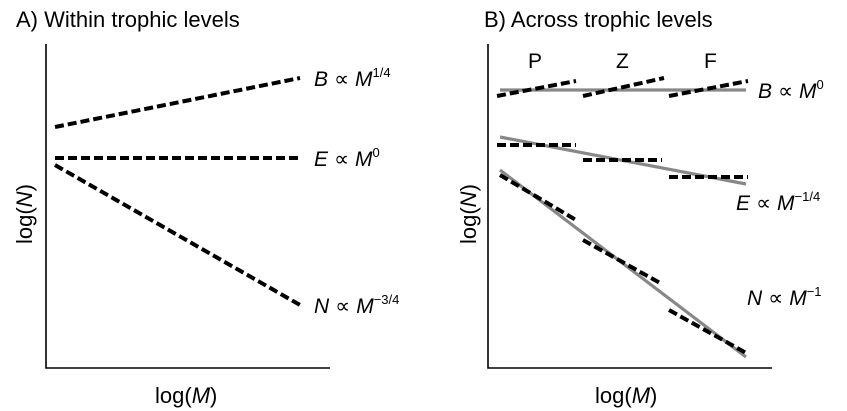 This screenshot has width=847, height=411. What do you see at coordinates (710, 61) in the screenshot?
I see `trophic-level-fish: F` at bounding box center [710, 61].